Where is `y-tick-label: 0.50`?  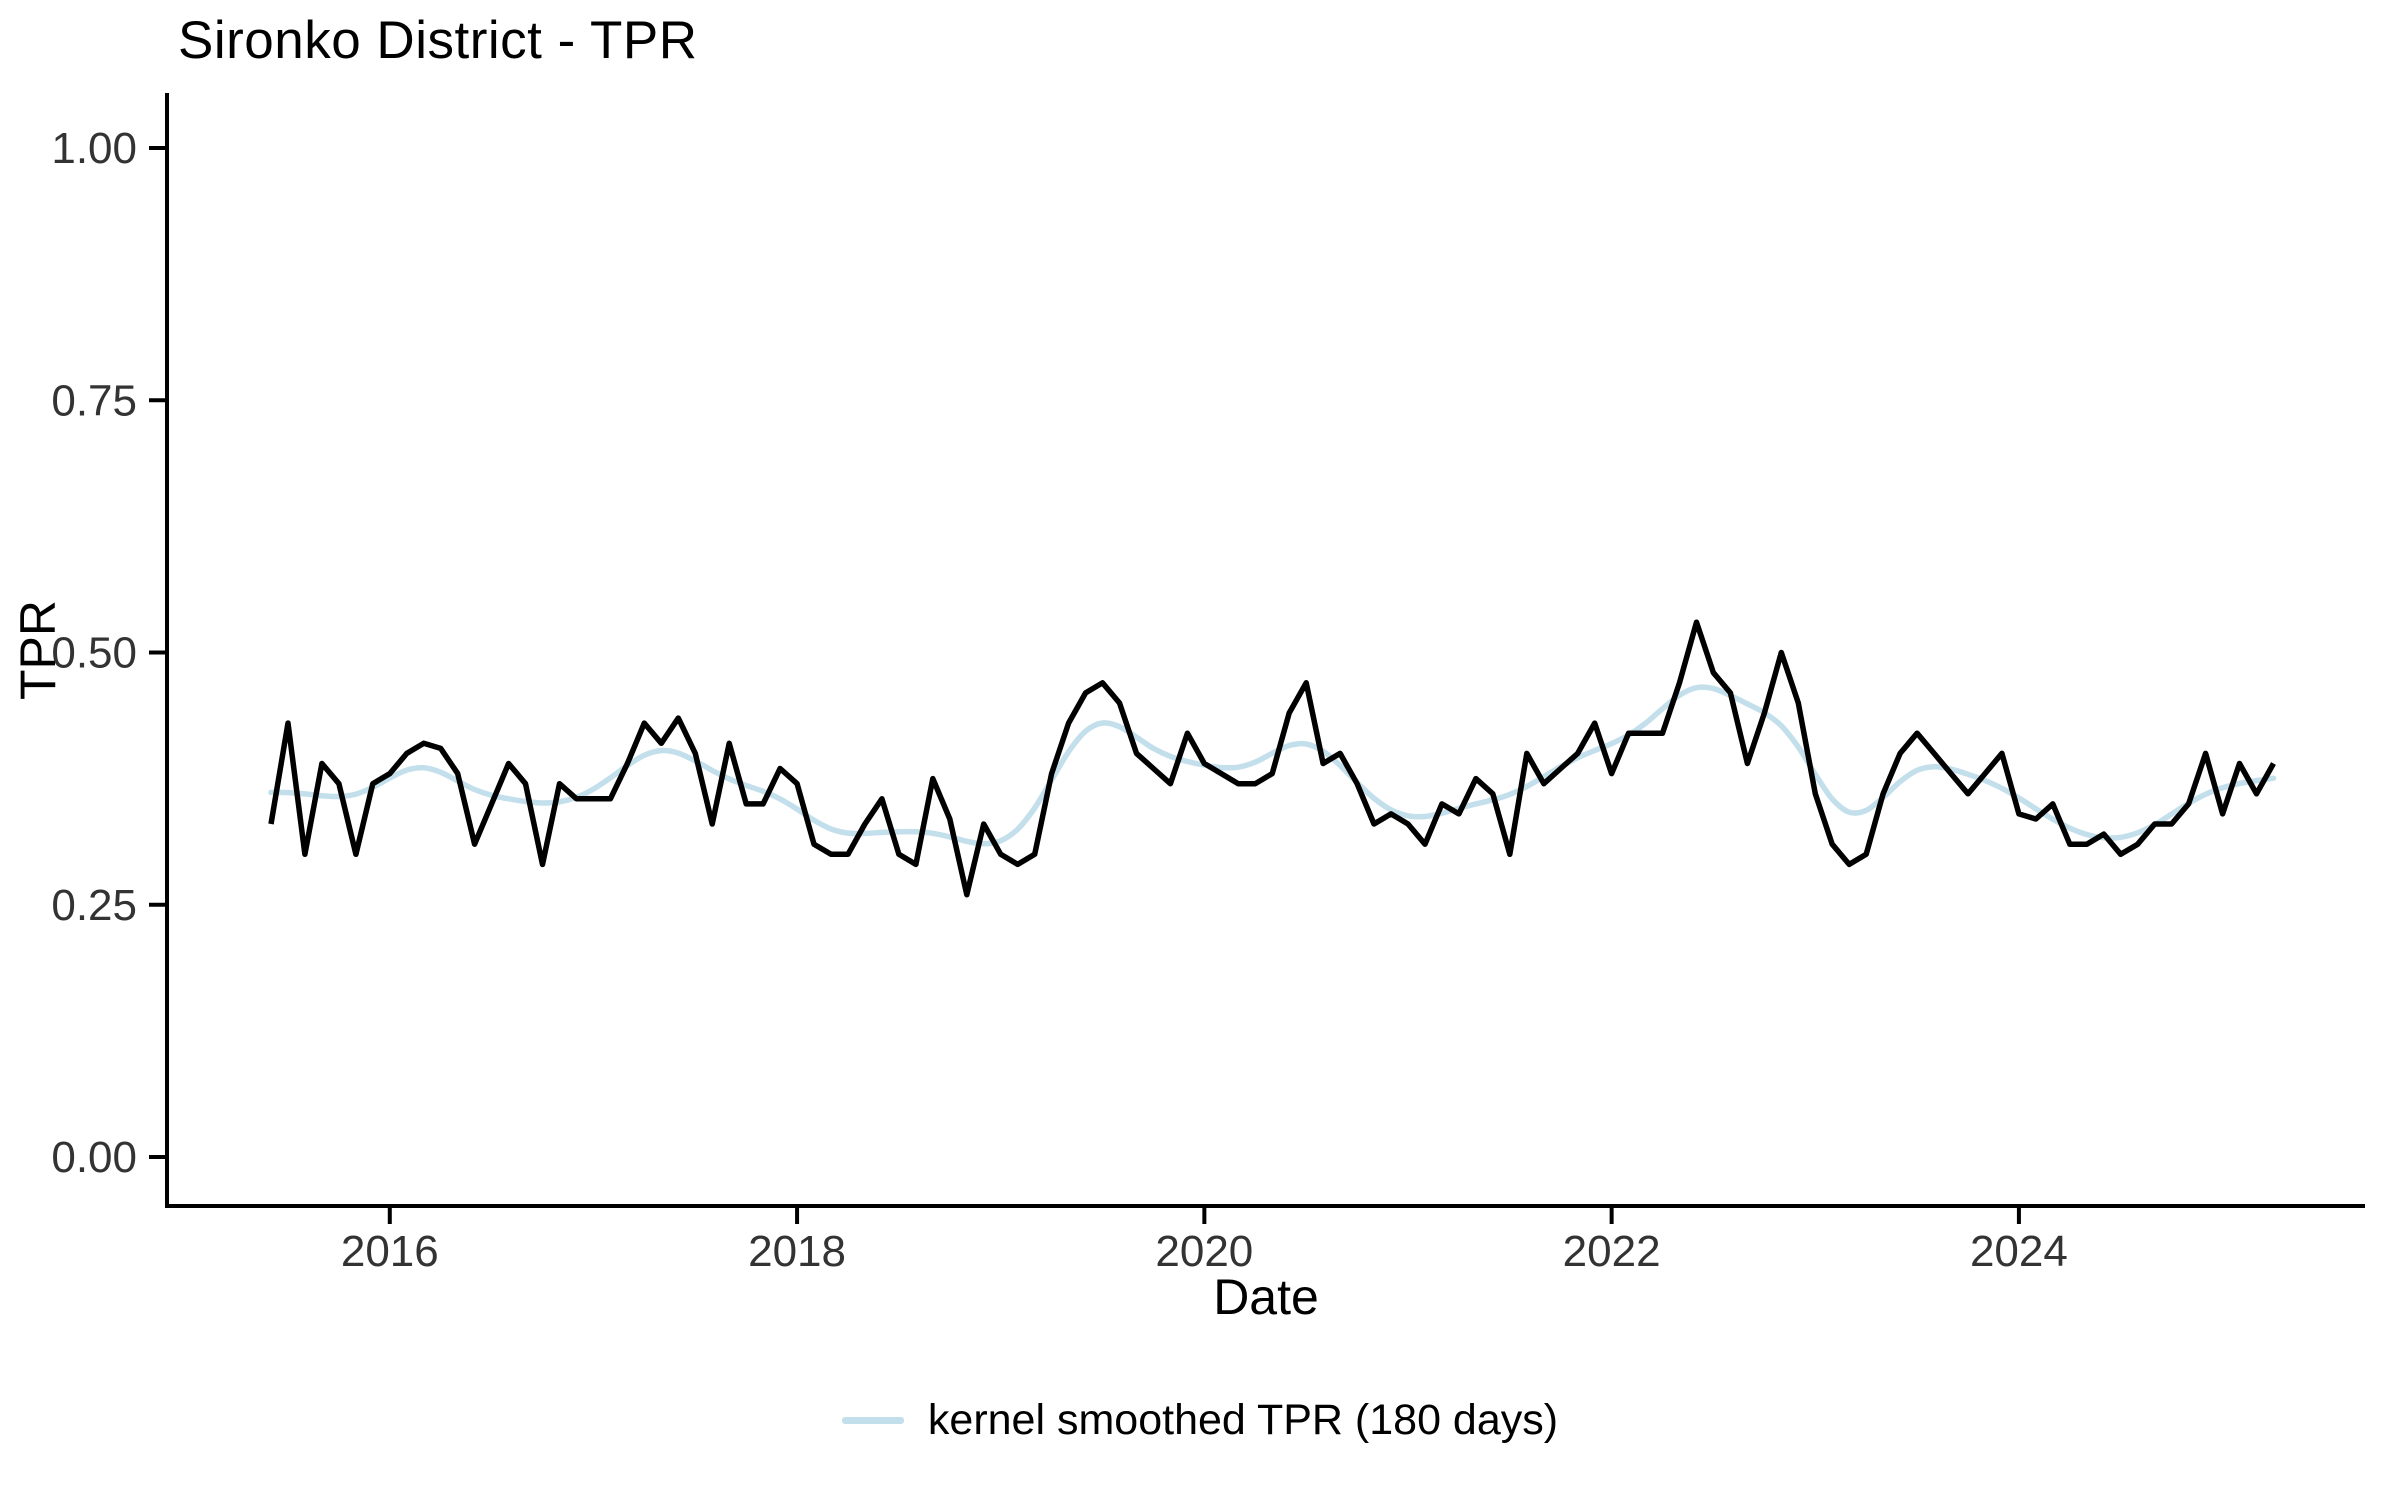
y-tick-label: 0.50 is located at coordinates (94, 653).